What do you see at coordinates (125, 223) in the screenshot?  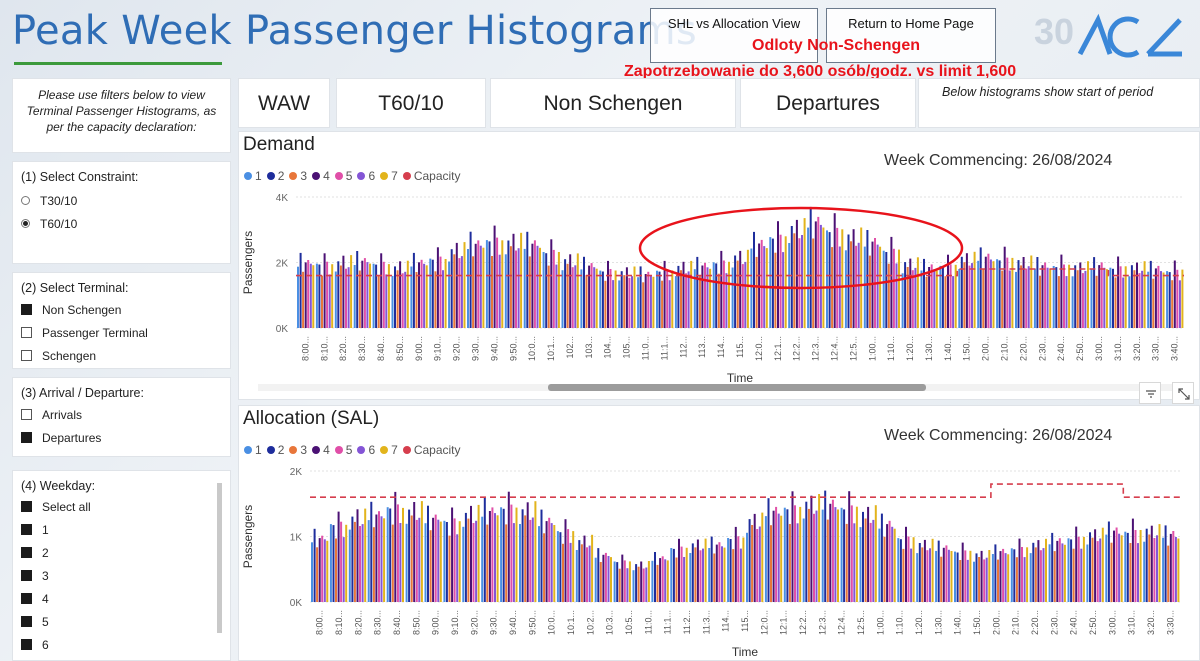 I see `constraint-option-t60: T60/10` at bounding box center [125, 223].